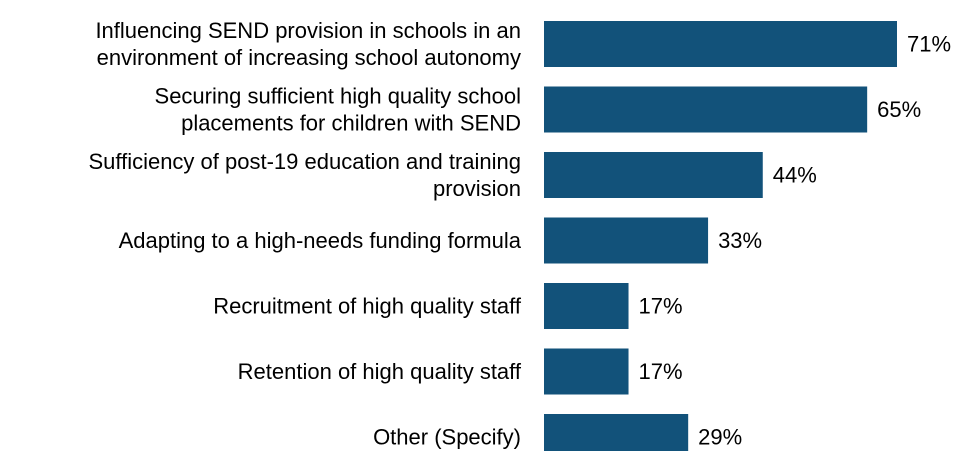 Image resolution: width=958 pixels, height=456 pixels. What do you see at coordinates (380, 371) in the screenshot?
I see `category-label-5: Retention of high quality staff` at bounding box center [380, 371].